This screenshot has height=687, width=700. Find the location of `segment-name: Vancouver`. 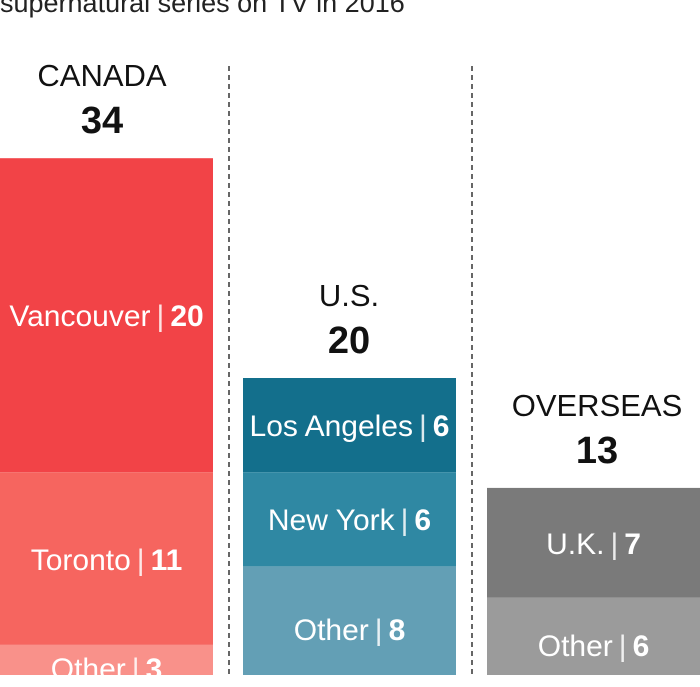

segment-name: Vancouver is located at coordinates (80, 317).